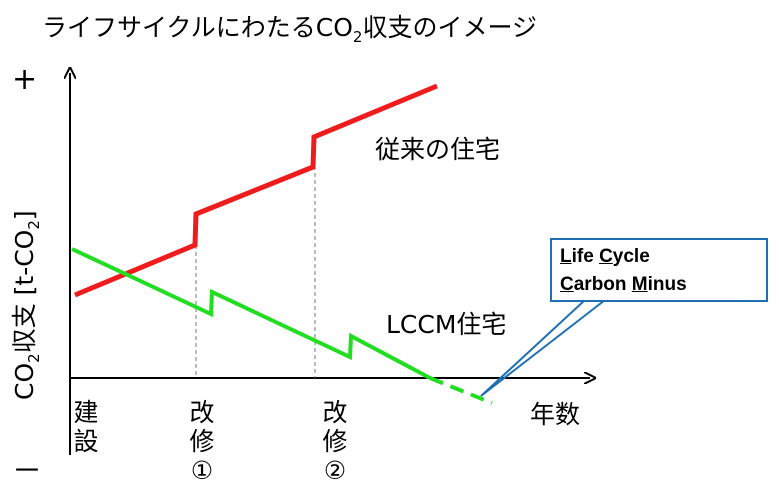 The width and height of the screenshot is (779, 493). Describe the element at coordinates (251, 313) in the screenshot. I see `lccm-house-line` at that location.